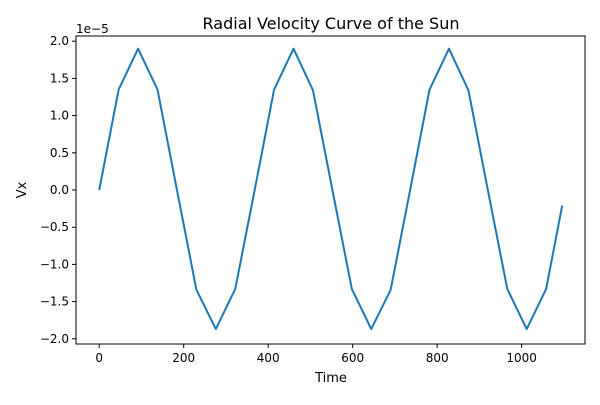  I want to click on x-tick-label: 600, so click(352, 358).